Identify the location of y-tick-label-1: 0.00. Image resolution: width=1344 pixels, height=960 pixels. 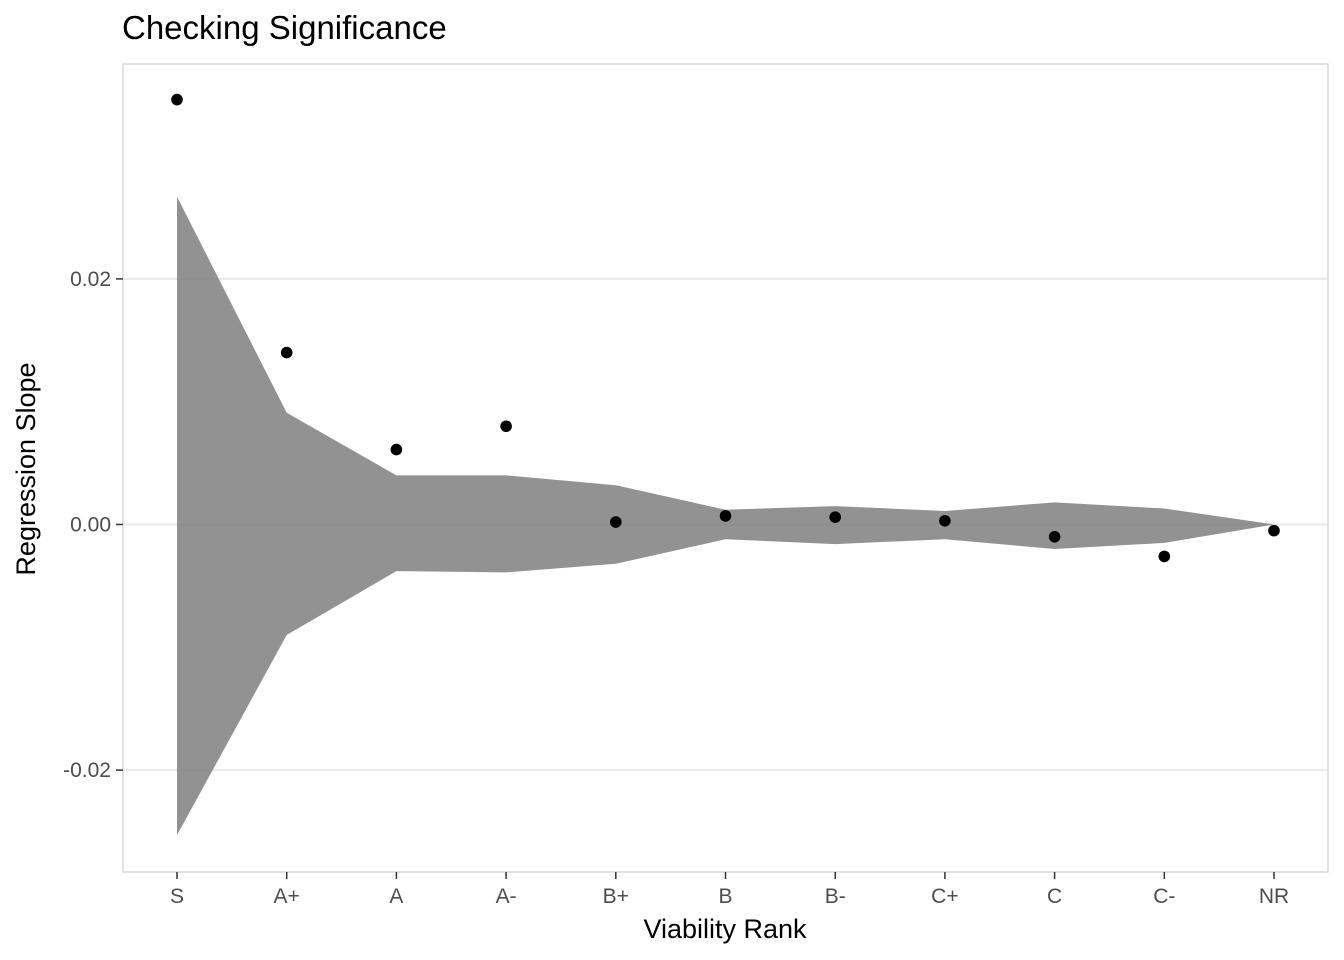
(90, 524).